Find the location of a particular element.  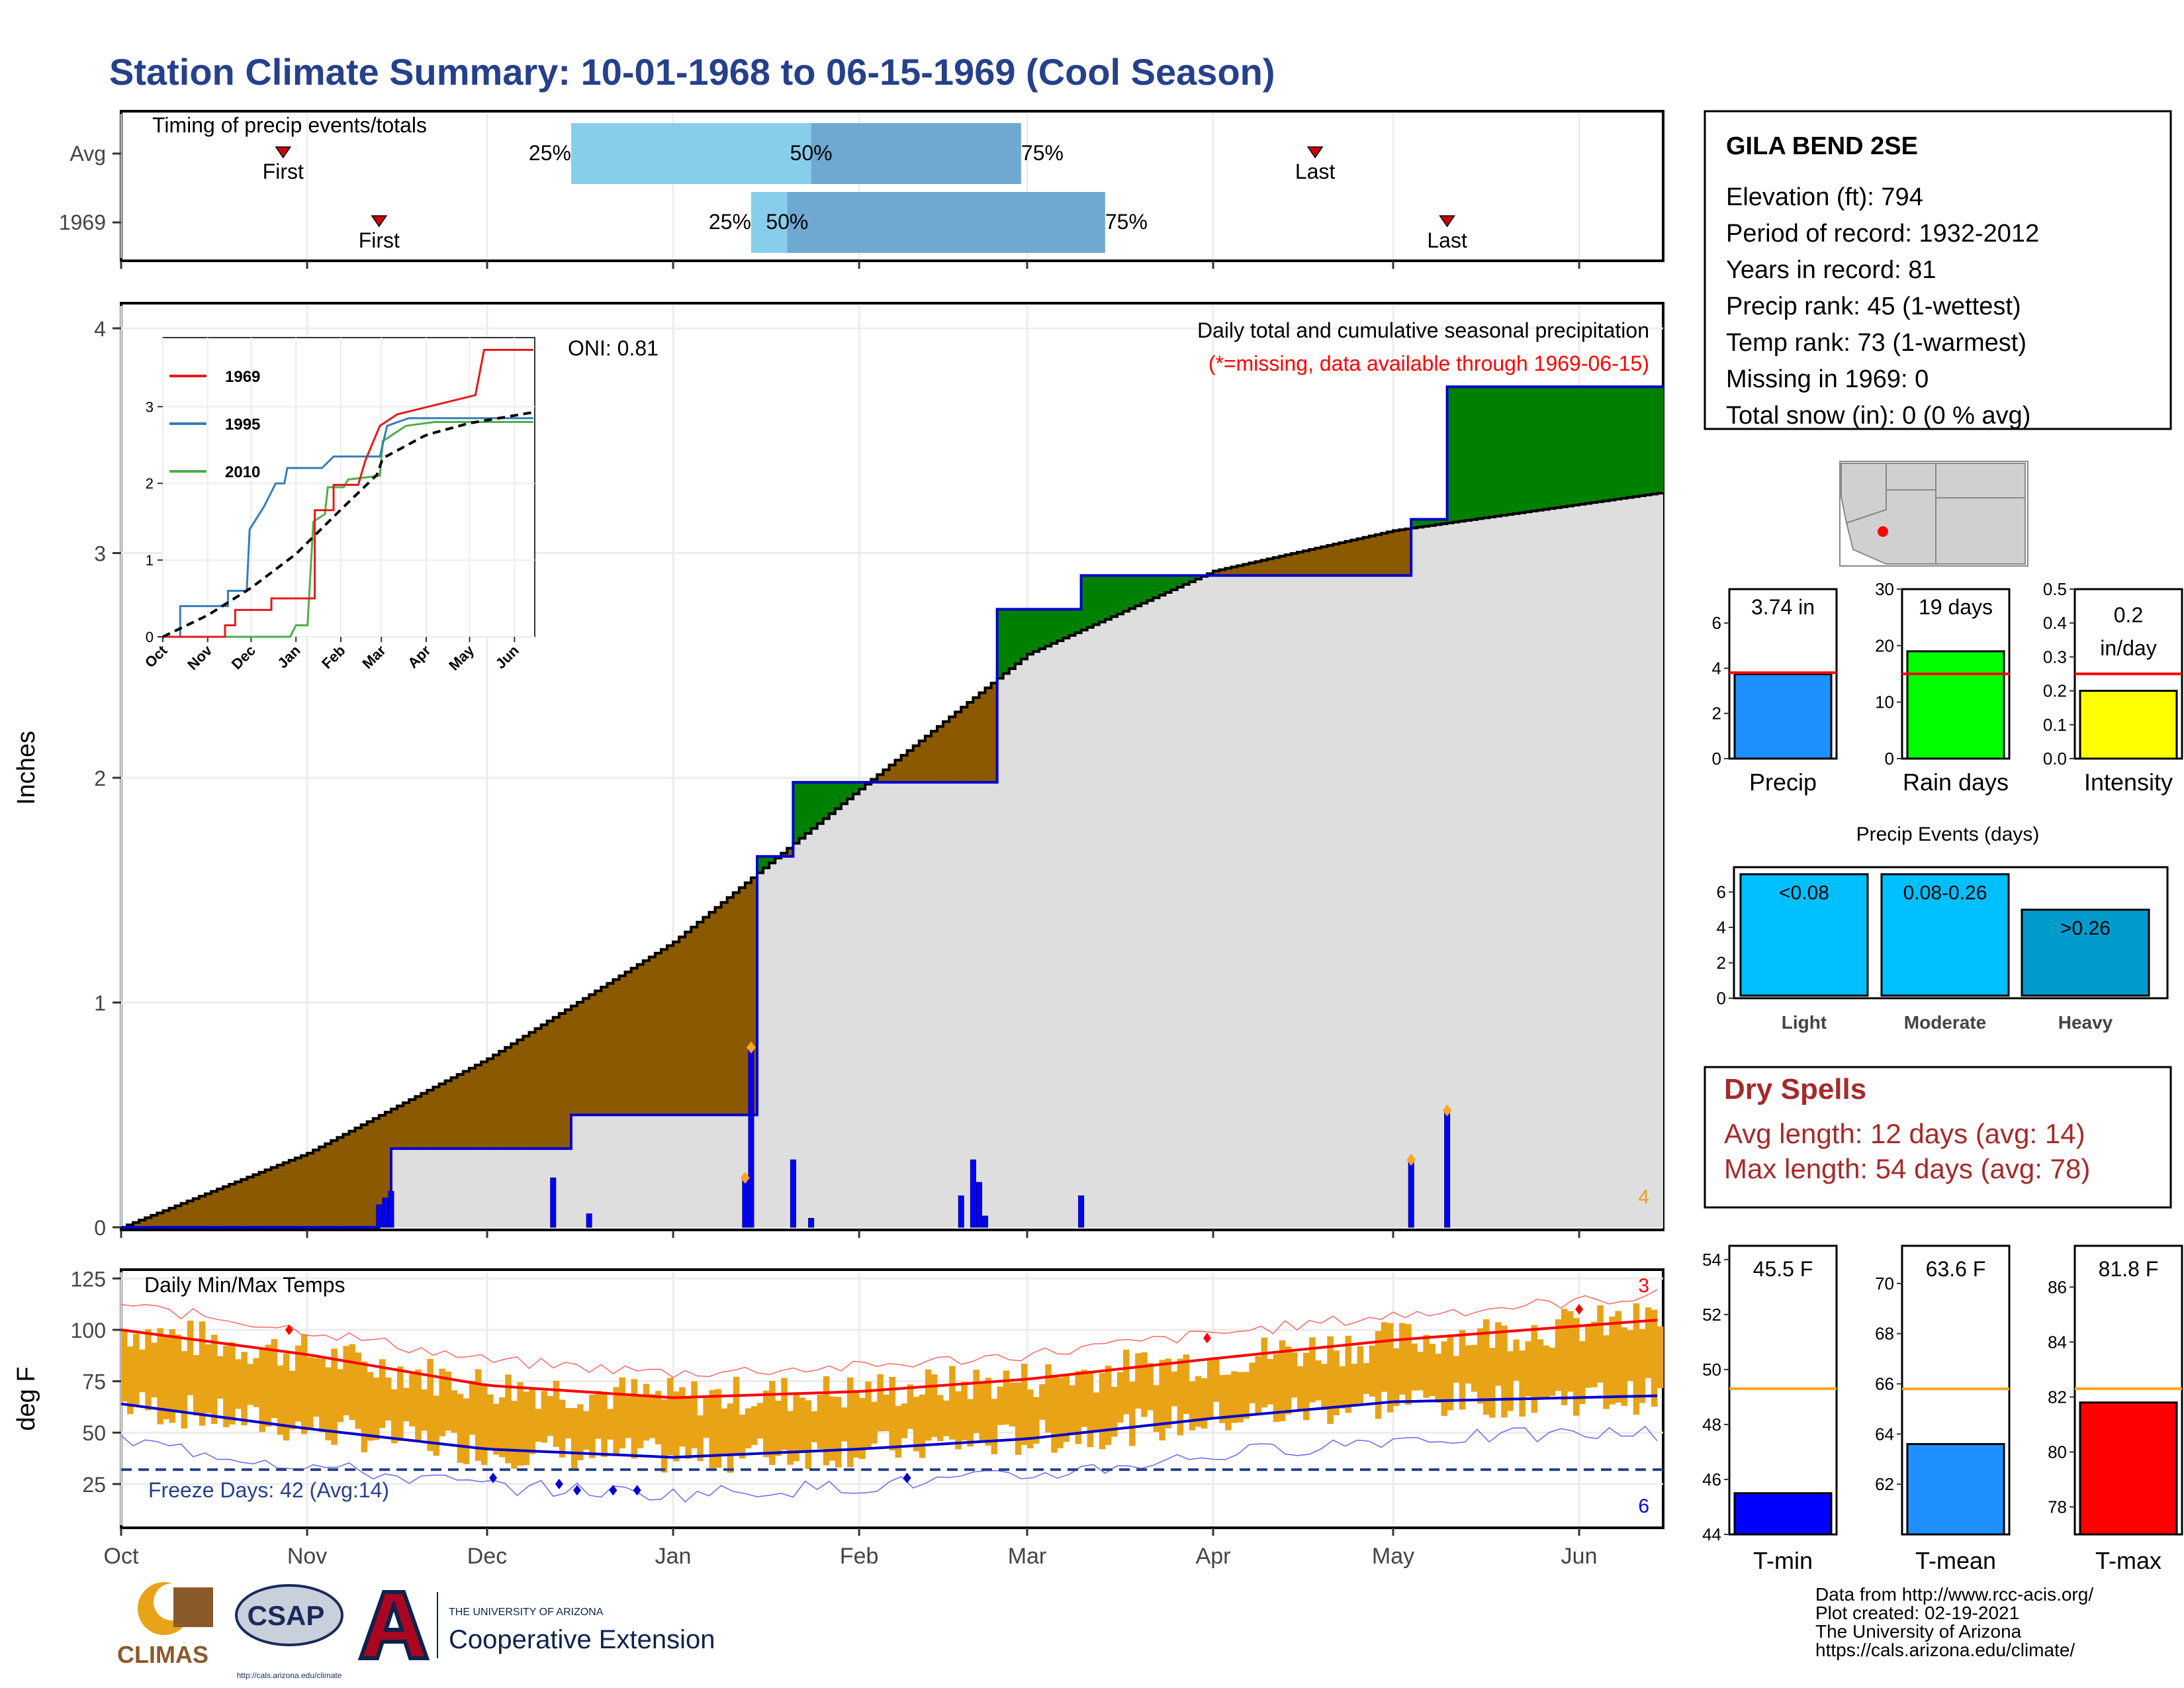

summary-bar-tick-label: 0.2 is located at coordinates (2055, 691).